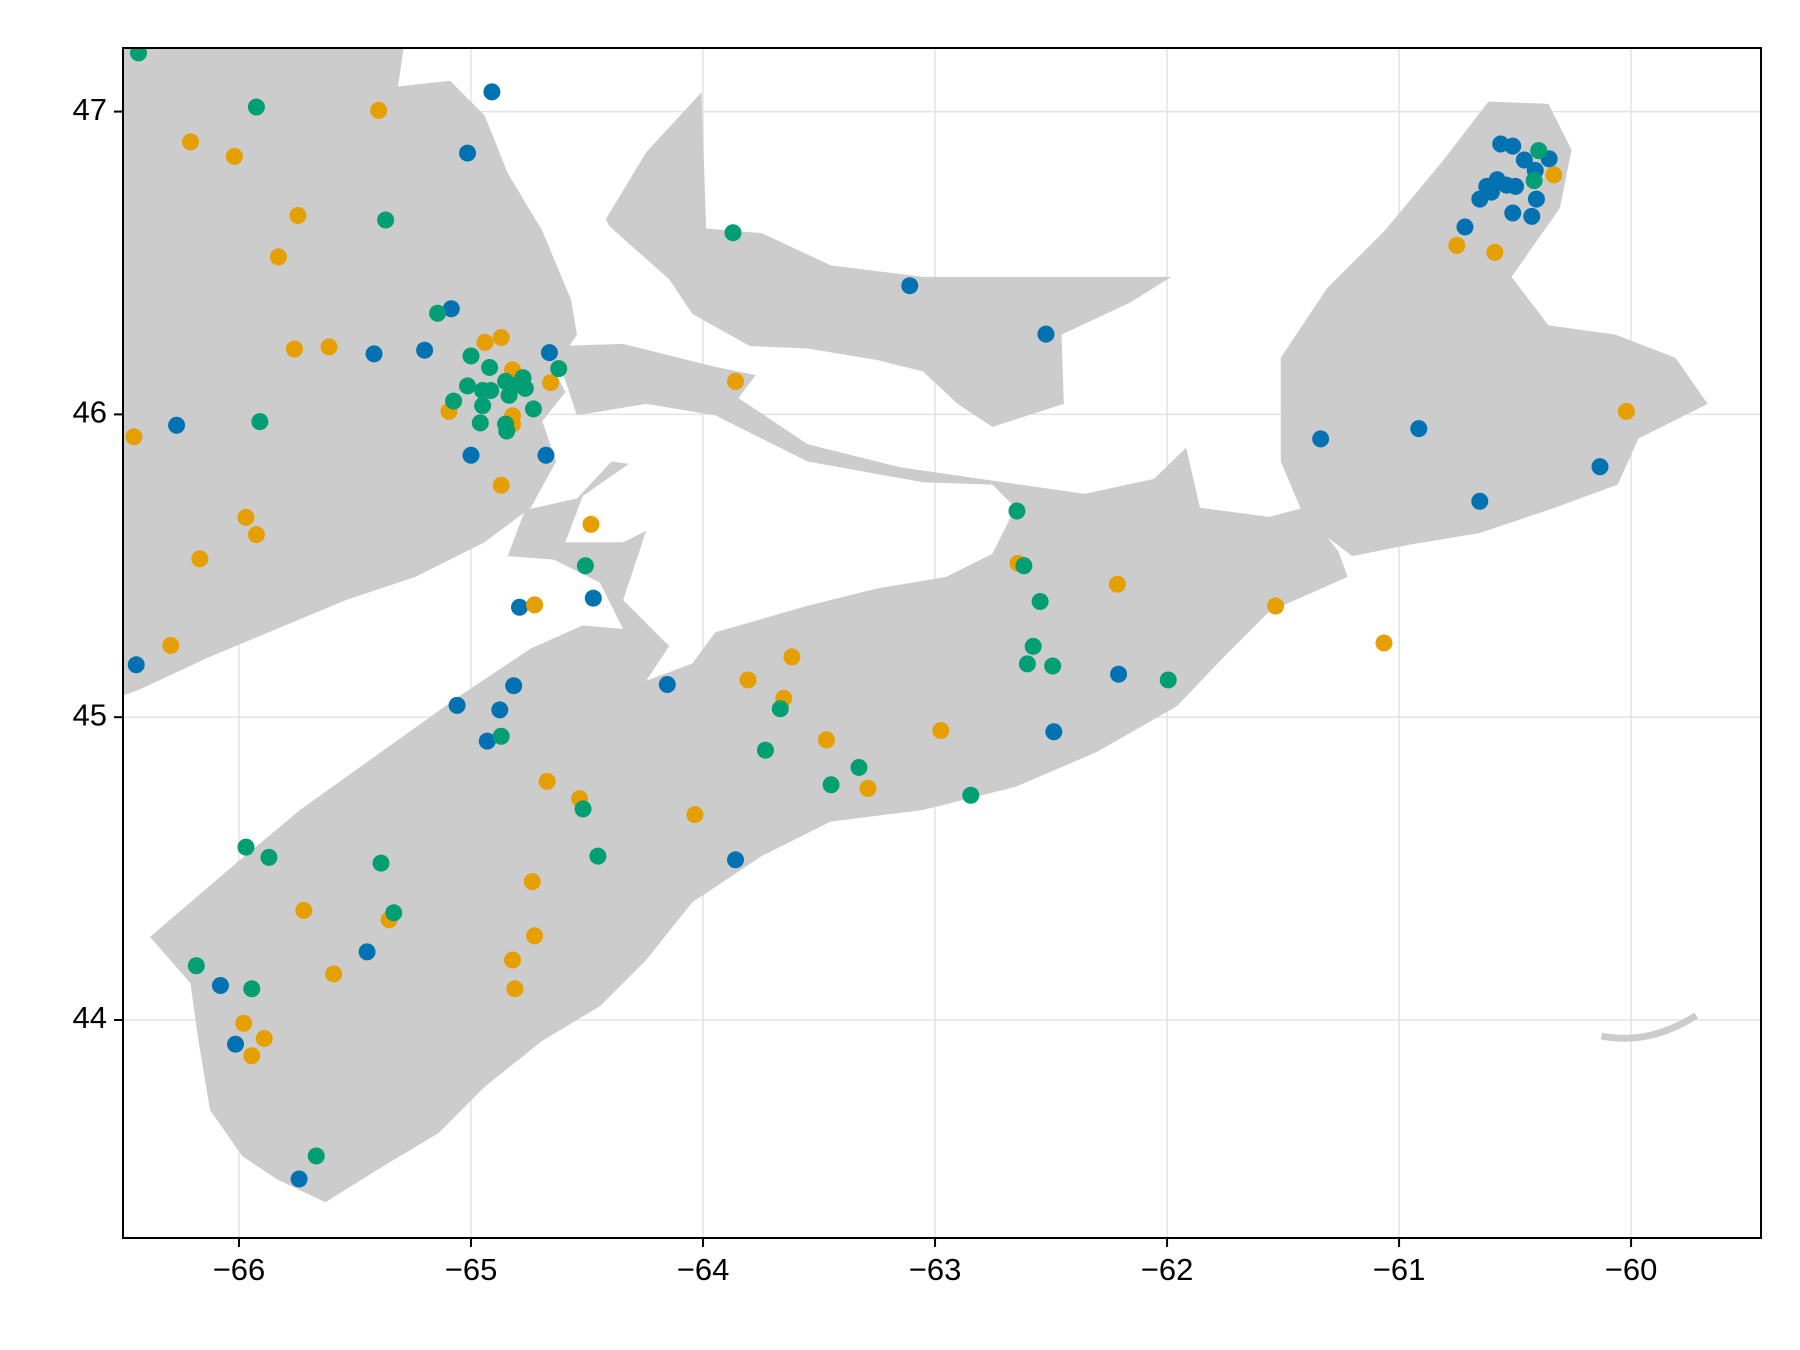 The image size is (1800, 1350). Describe the element at coordinates (90, 109) in the screenshot. I see `y-tick-label: 47` at that location.